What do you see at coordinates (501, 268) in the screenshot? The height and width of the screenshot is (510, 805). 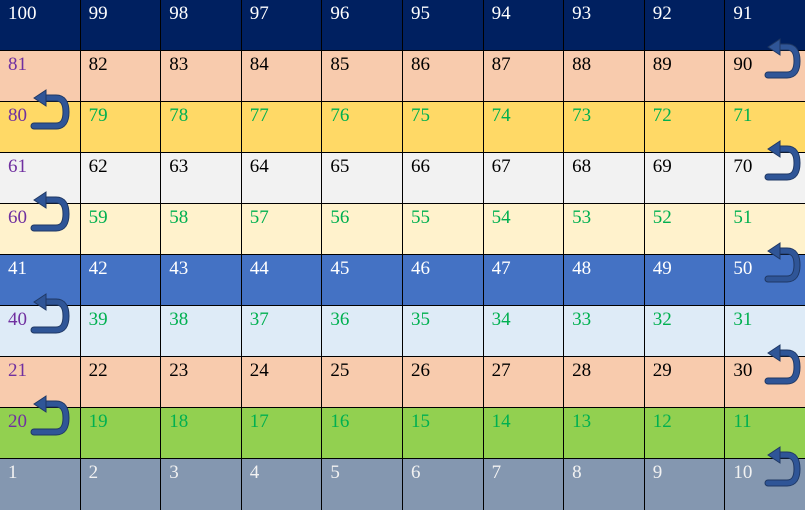 I see `cell-number: 47` at bounding box center [501, 268].